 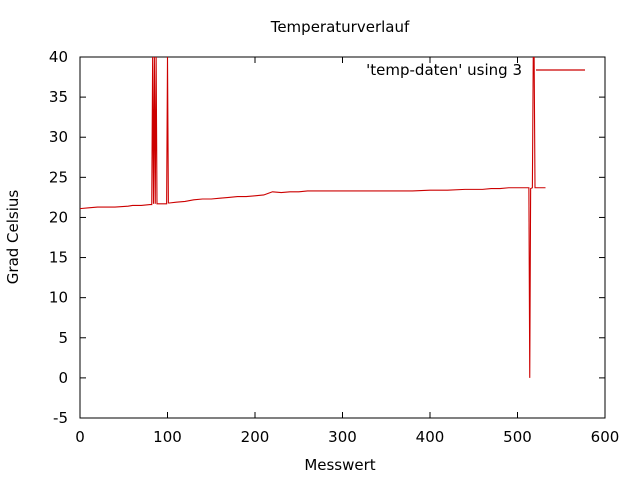 I want to click on y-tick-label: 5, so click(x=63, y=338).